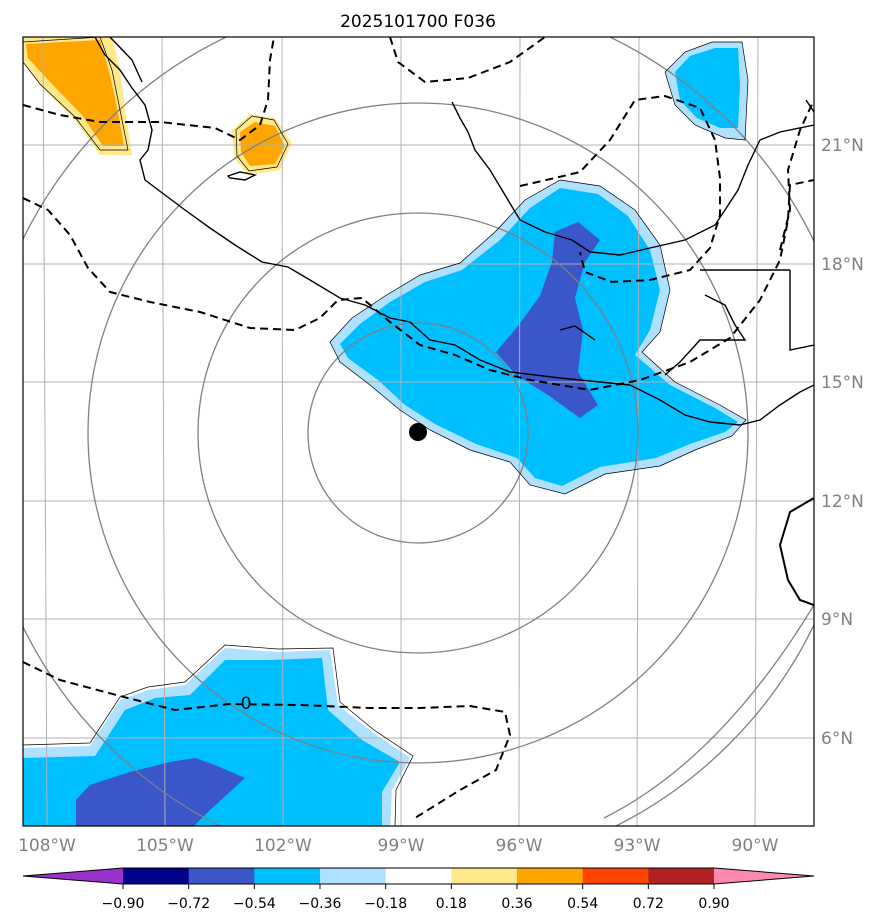 The image size is (884, 924). What do you see at coordinates (582, 904) in the screenshot?
I see `colorbar-tick-label: 0.54` at bounding box center [582, 904].